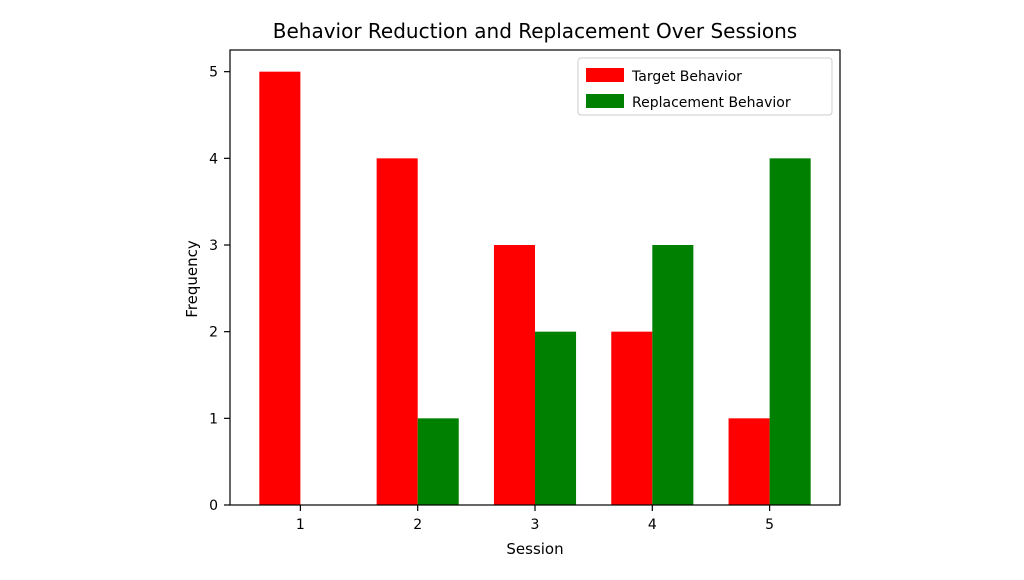 The image size is (1024, 580). I want to click on x-tick-label: 3, so click(535, 525).